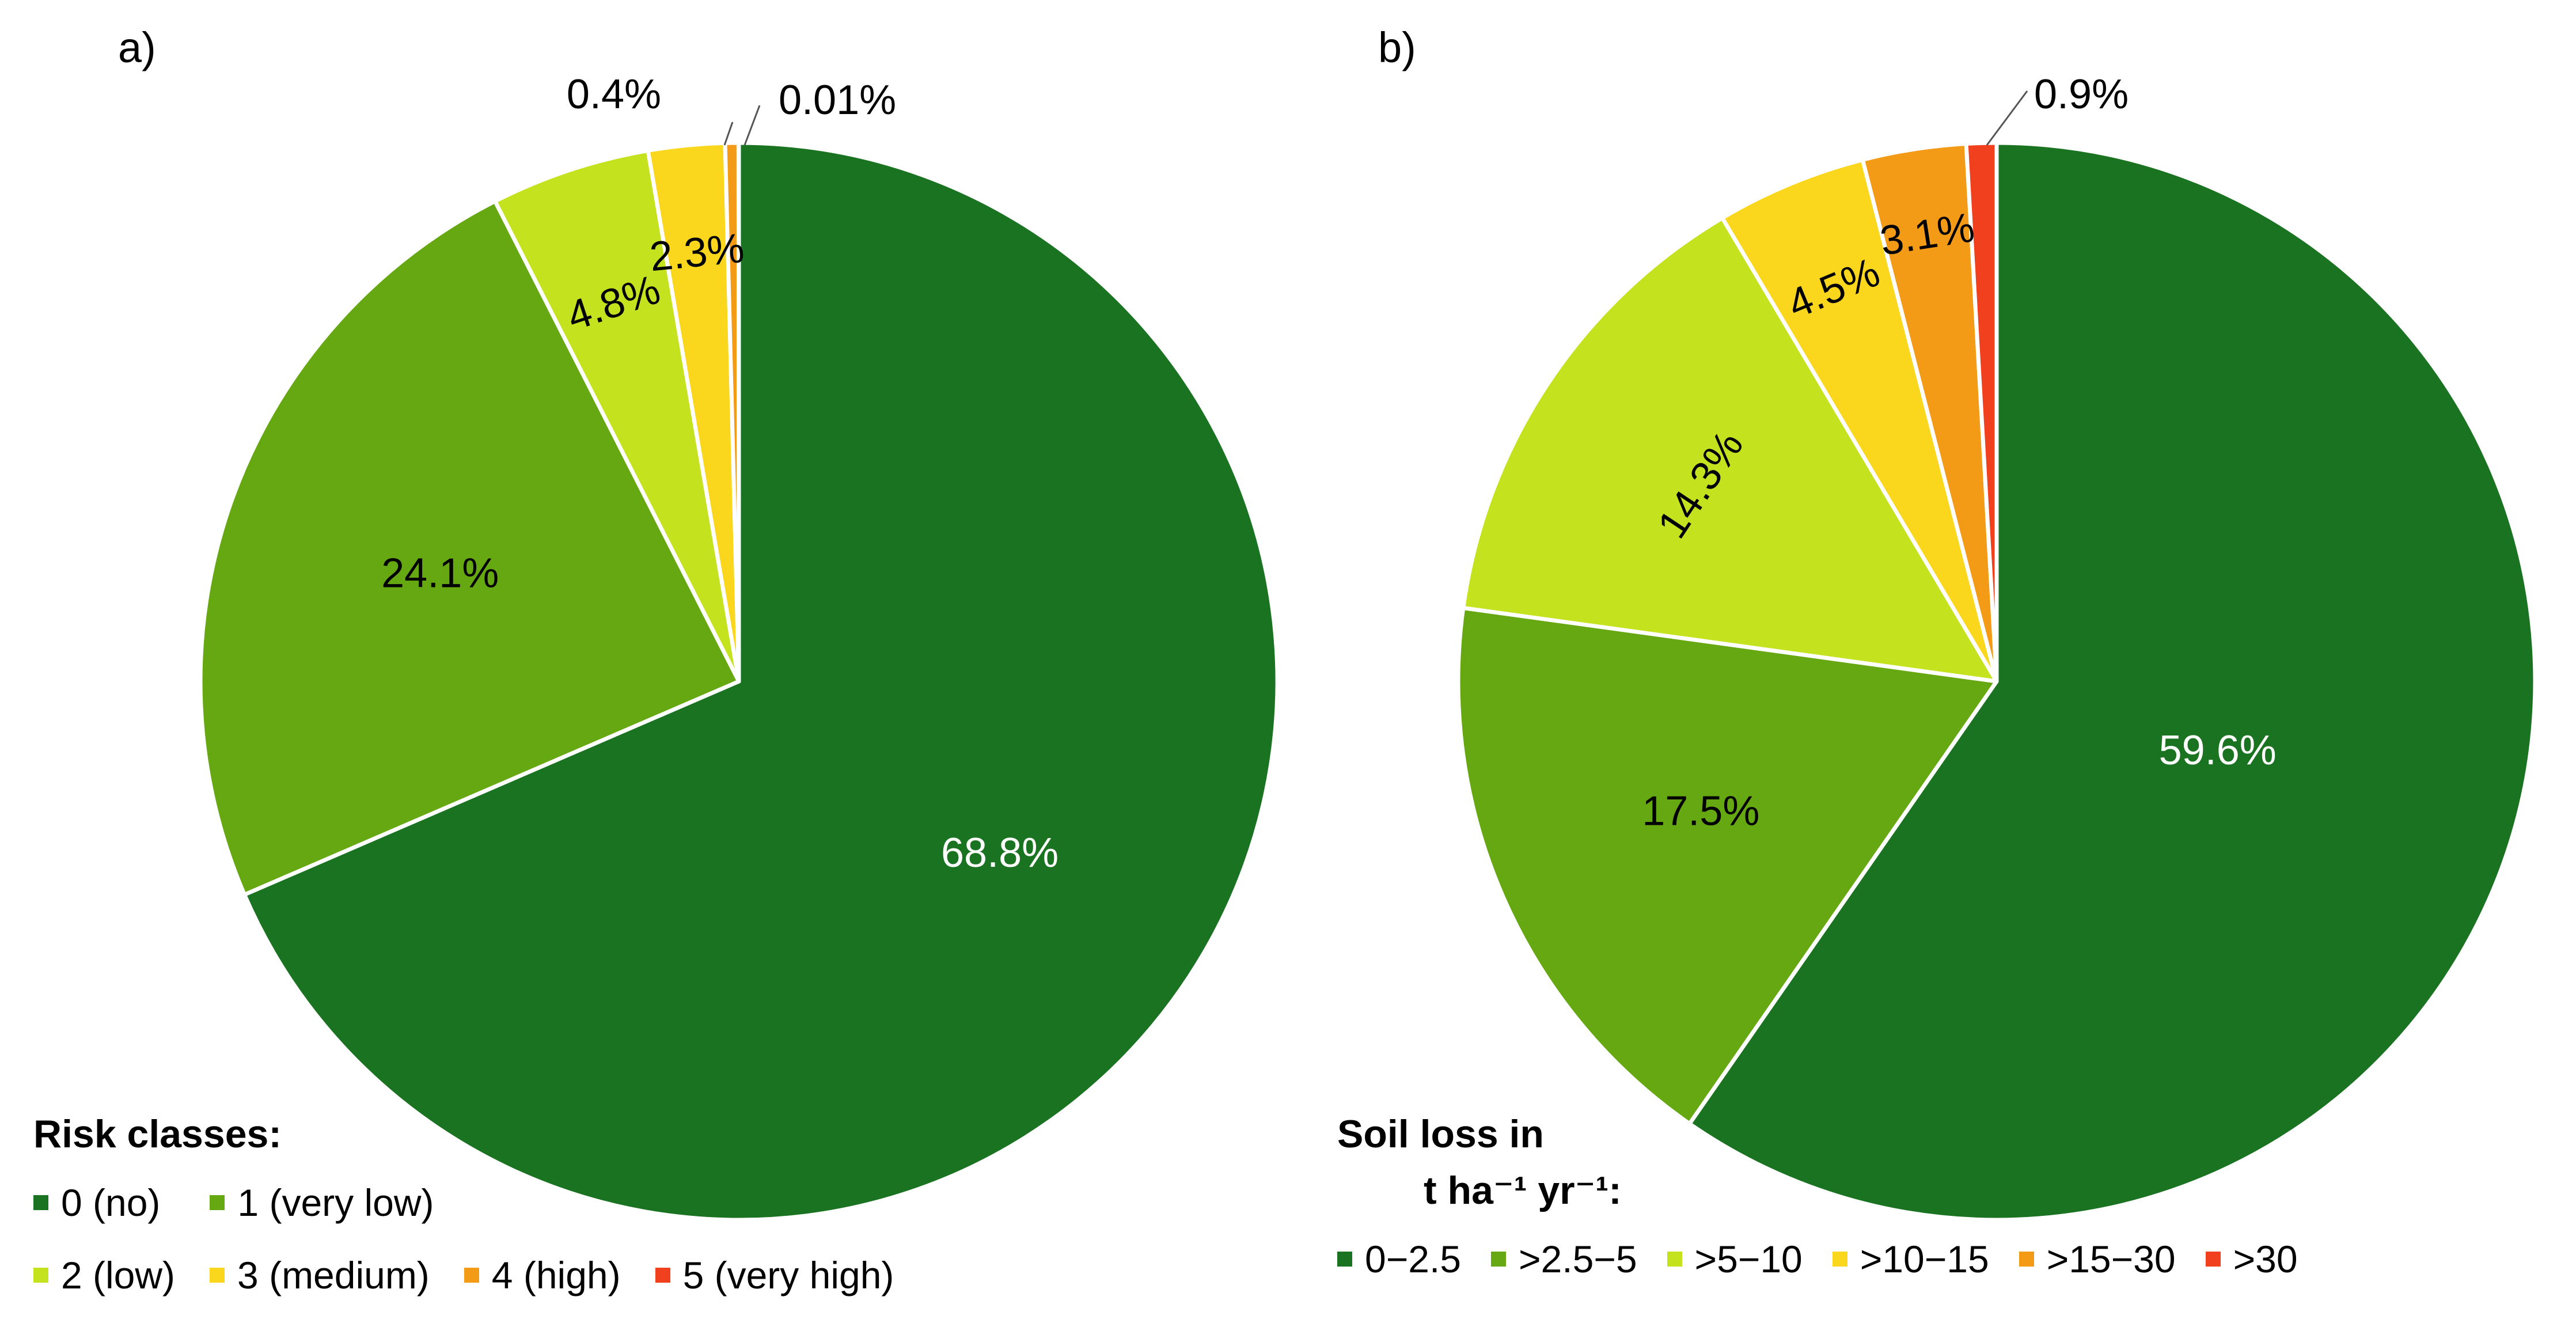  I want to click on legend-b-item: >10−15, so click(1910, 1259).